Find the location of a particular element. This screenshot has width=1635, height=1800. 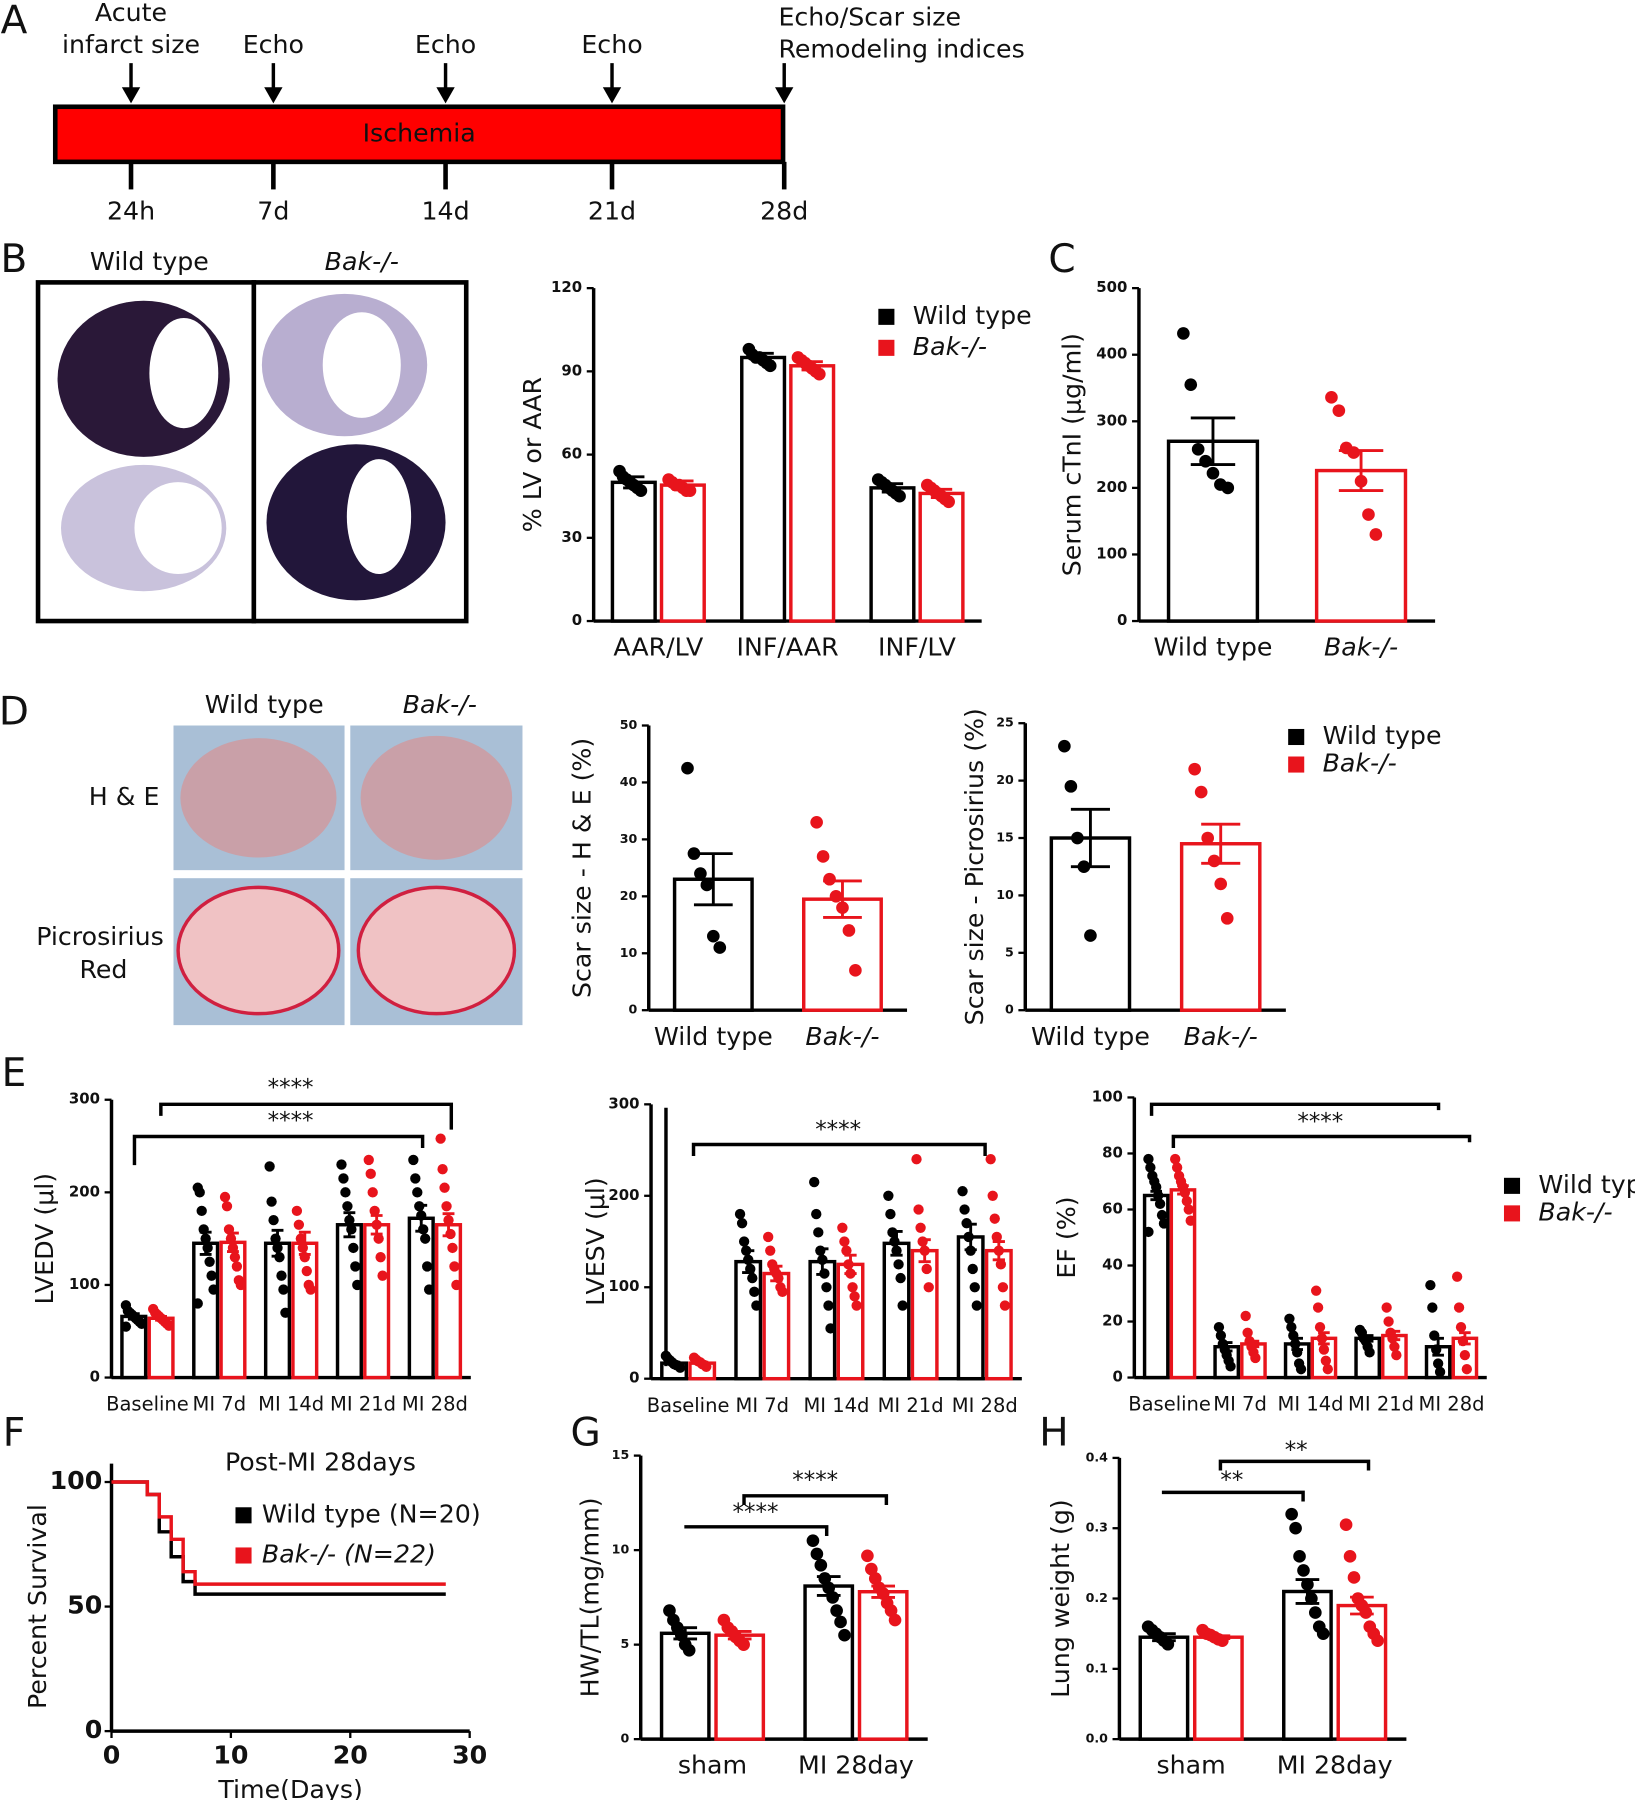

significance-label: ** is located at coordinates (1231, 1480).